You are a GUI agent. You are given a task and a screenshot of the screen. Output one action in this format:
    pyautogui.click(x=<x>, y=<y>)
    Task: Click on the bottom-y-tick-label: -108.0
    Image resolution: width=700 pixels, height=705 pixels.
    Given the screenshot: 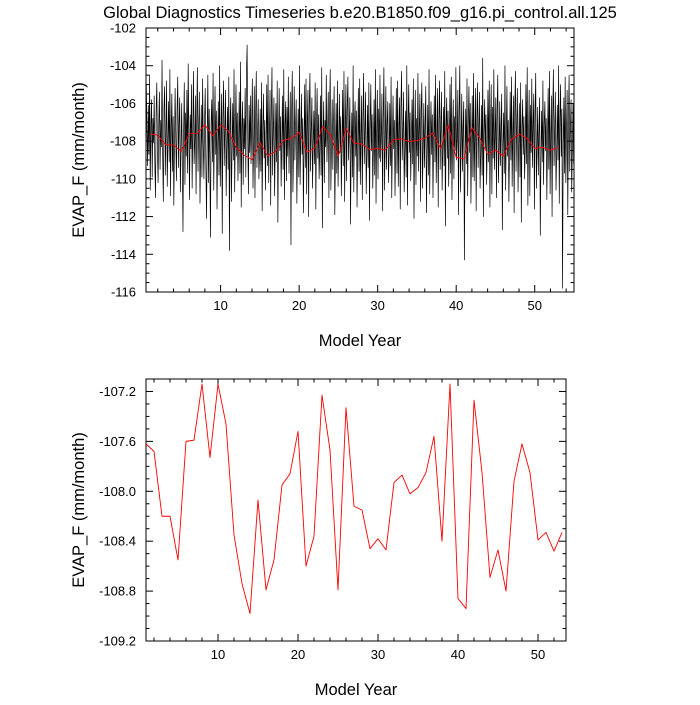 What is the action you would take?
    pyautogui.click(x=117, y=491)
    